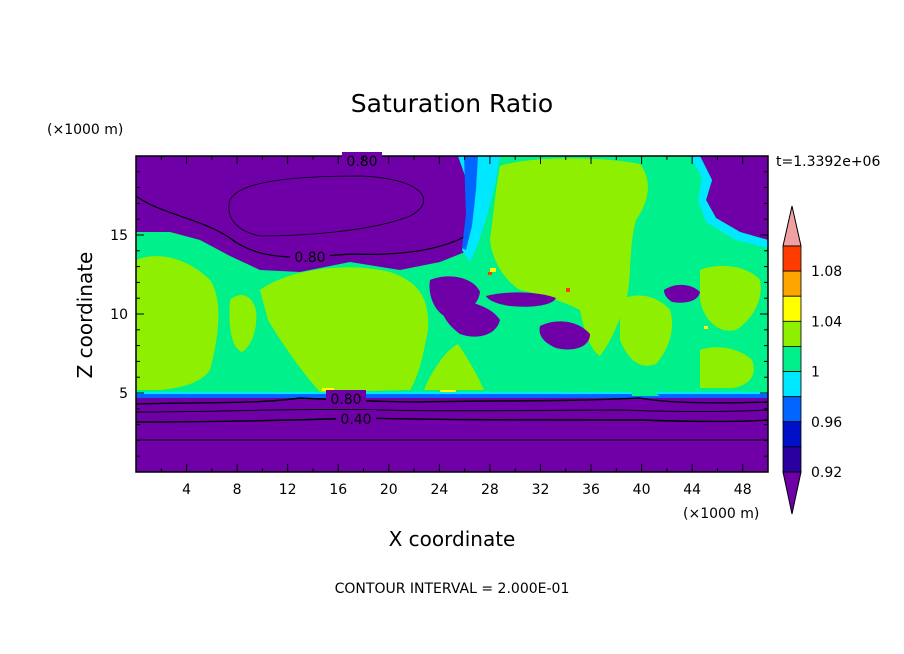  Describe the element at coordinates (452, 433) in the screenshot. I see `lower-dry-layer` at that location.